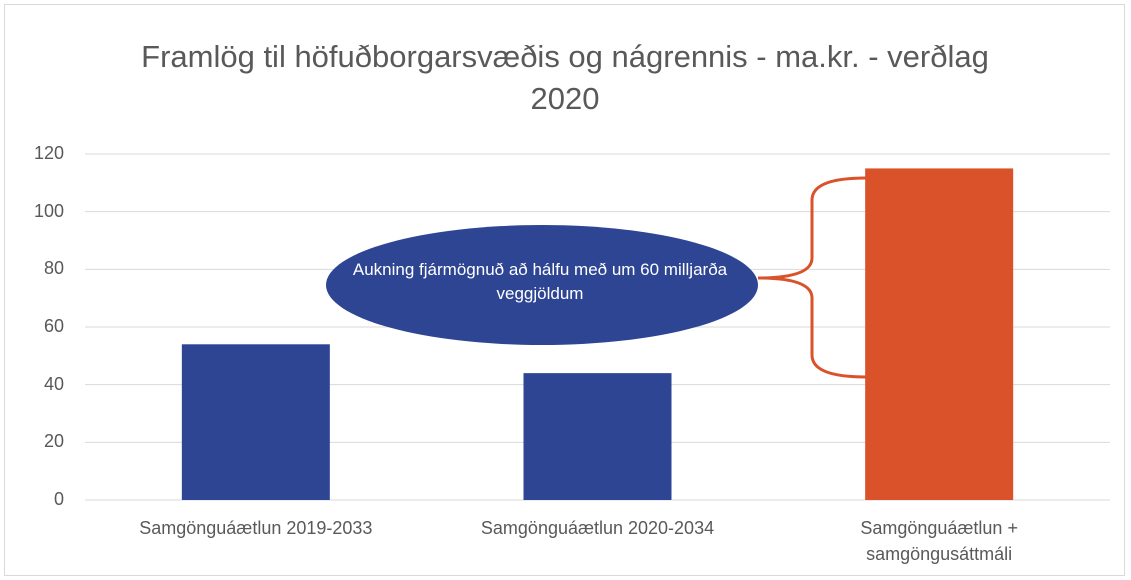 This screenshot has width=1131, height=580. Describe the element at coordinates (939, 541) in the screenshot. I see `x-tick-label: Samgönguáætlun + samgöngusáttmáli` at that location.